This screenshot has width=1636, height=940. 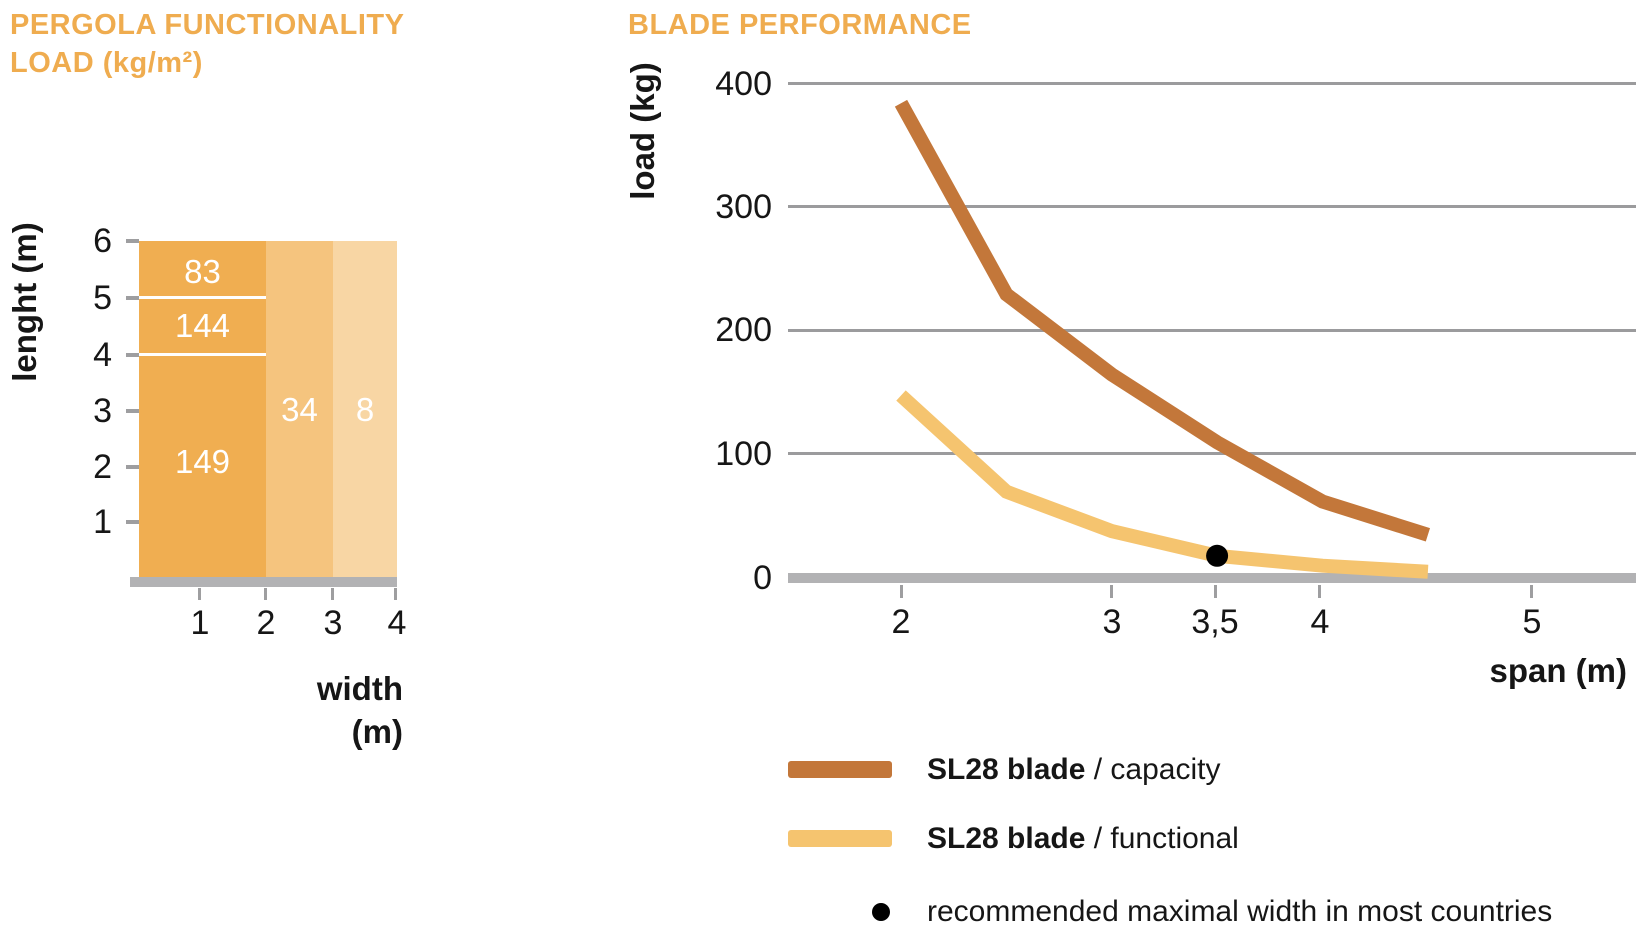 I want to click on legend-series-variant: / capacity, so click(x=1153, y=769).